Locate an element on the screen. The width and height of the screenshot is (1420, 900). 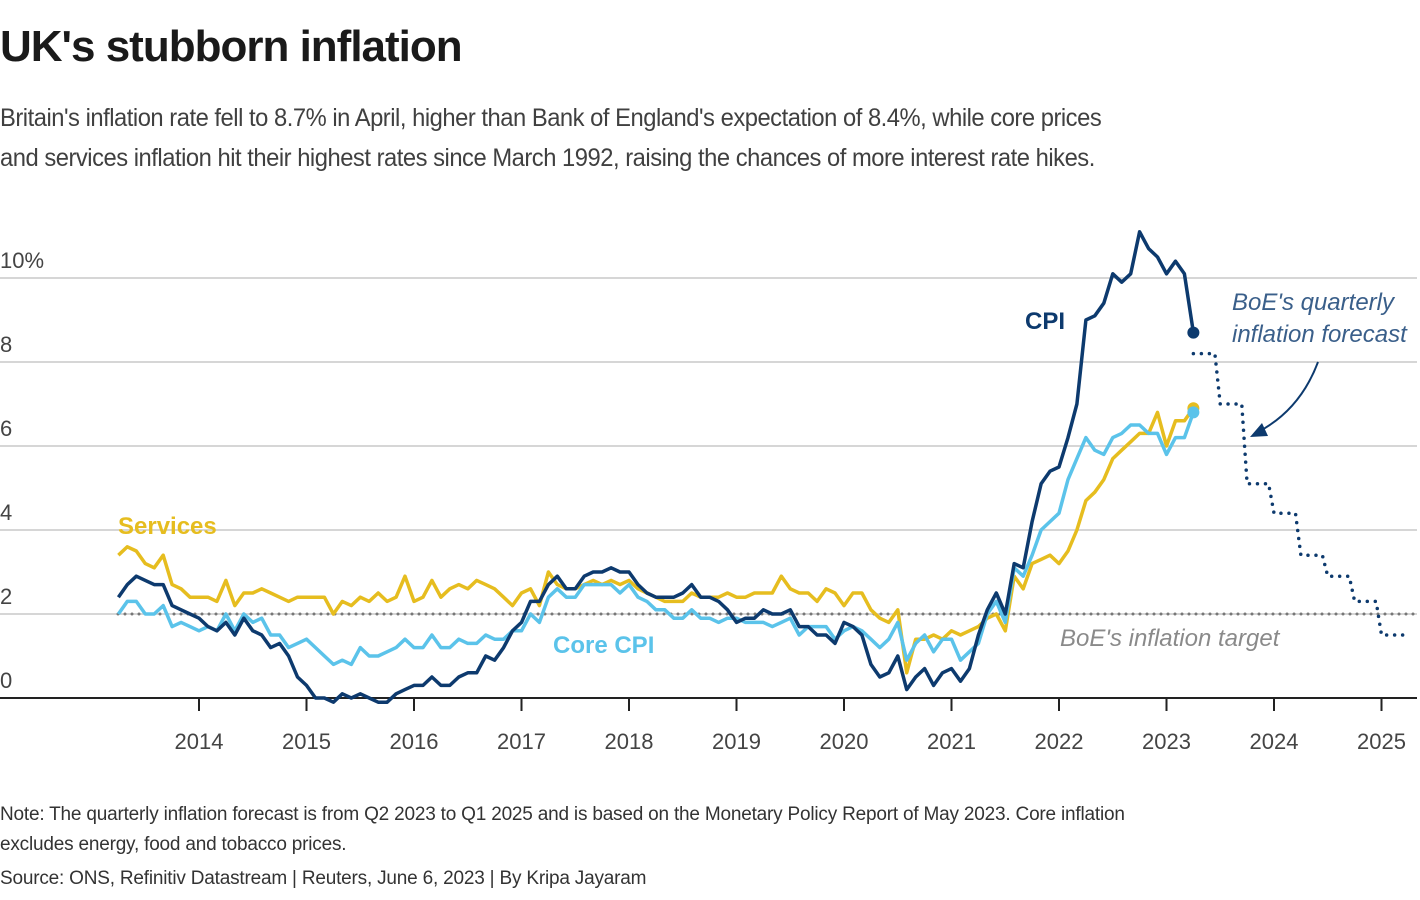
x-tick-label: 2025 is located at coordinates (1381, 741).